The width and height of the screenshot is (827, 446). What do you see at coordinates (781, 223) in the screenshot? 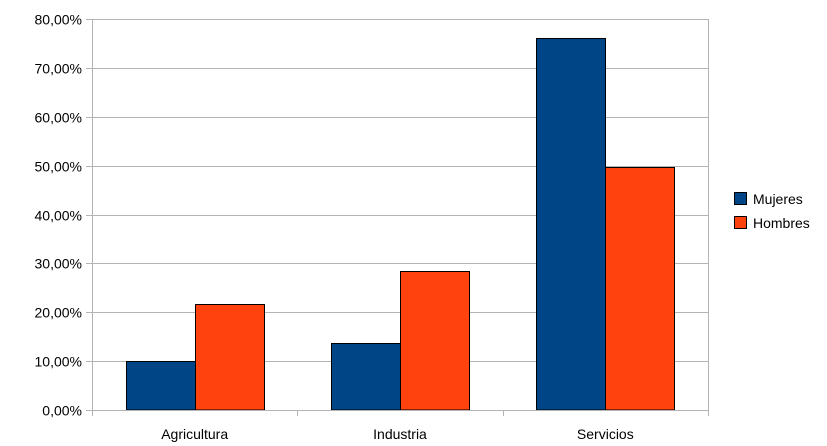
I see `legend-label: Hombres` at bounding box center [781, 223].